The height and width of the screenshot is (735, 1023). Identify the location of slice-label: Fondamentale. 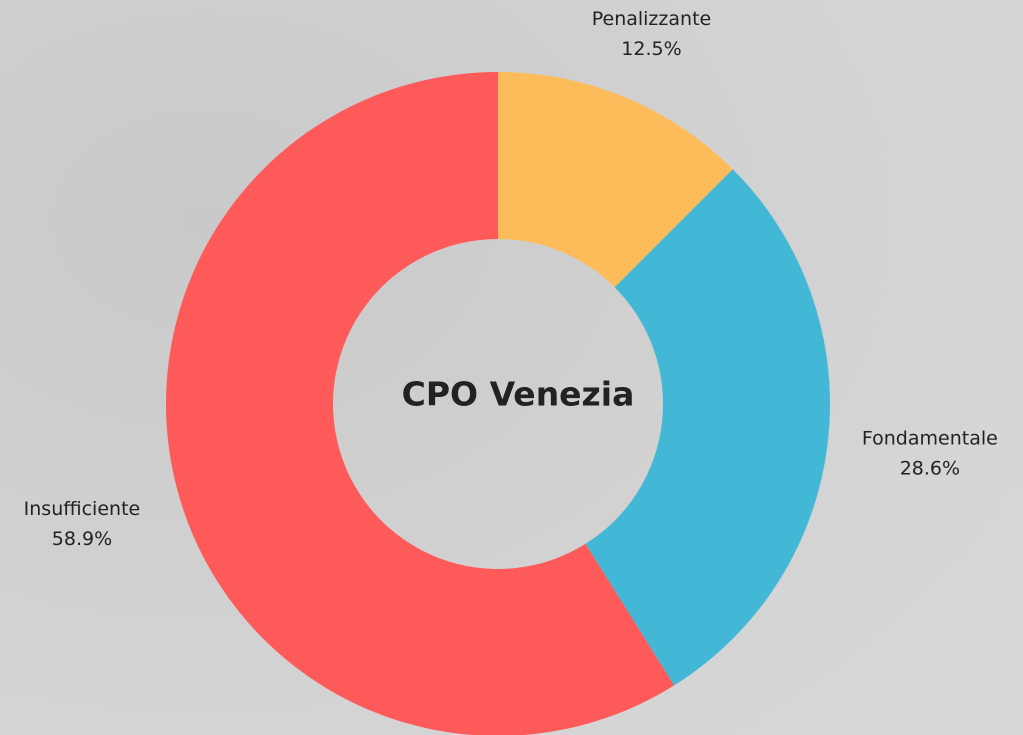
(930, 439).